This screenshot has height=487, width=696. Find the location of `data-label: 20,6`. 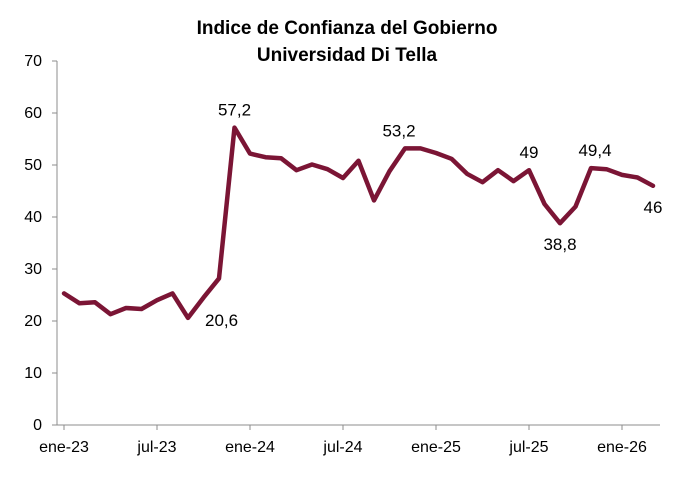

data-label: 20,6 is located at coordinates (221, 320).